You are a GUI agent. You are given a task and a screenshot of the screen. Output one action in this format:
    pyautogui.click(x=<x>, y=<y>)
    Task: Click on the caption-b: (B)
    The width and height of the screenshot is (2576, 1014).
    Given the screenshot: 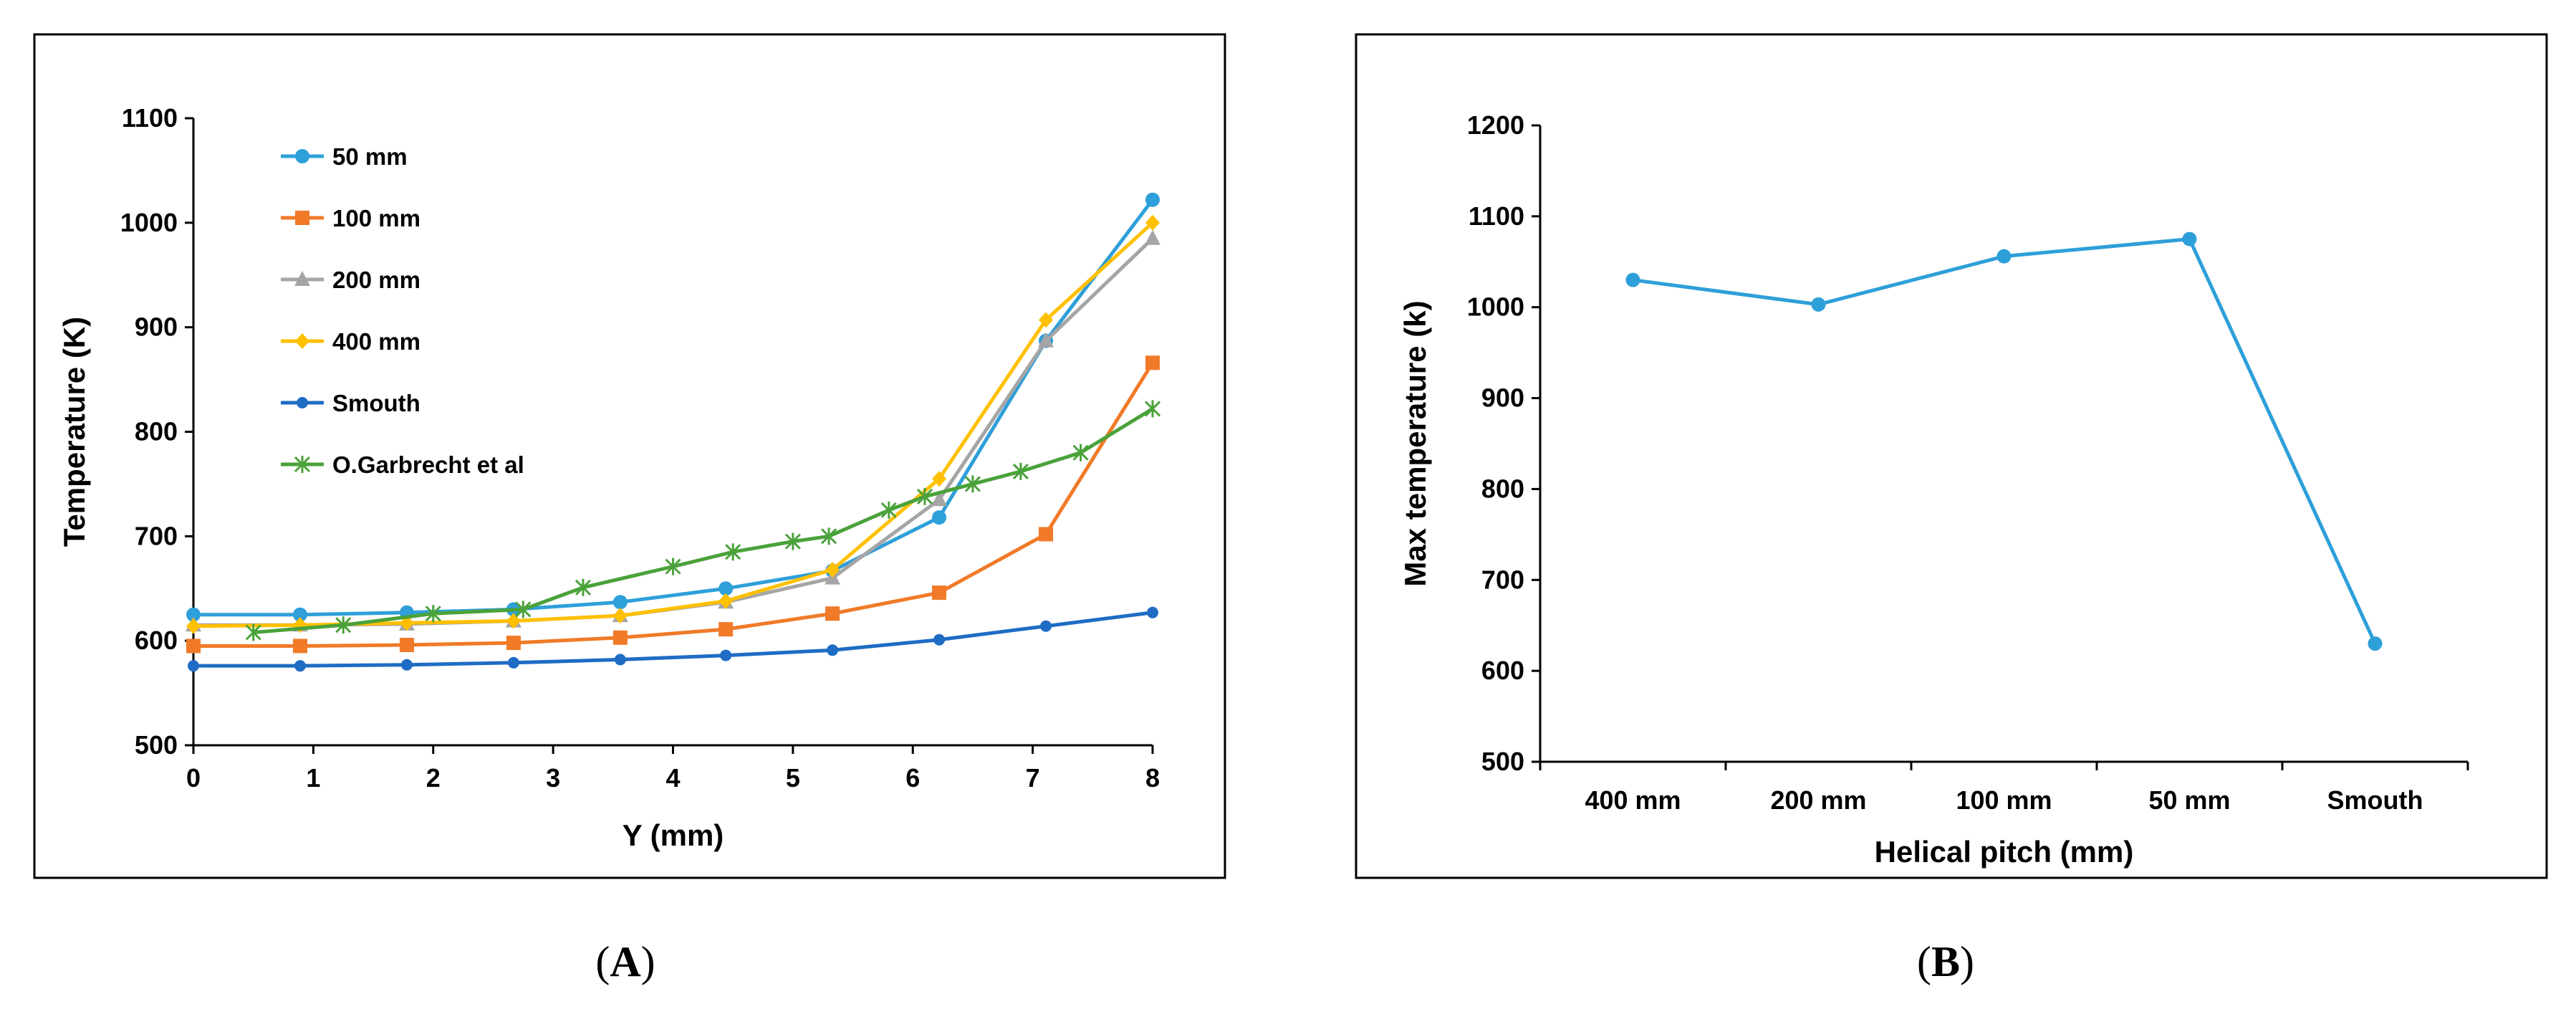 What is the action you would take?
    pyautogui.click(x=1946, y=961)
    